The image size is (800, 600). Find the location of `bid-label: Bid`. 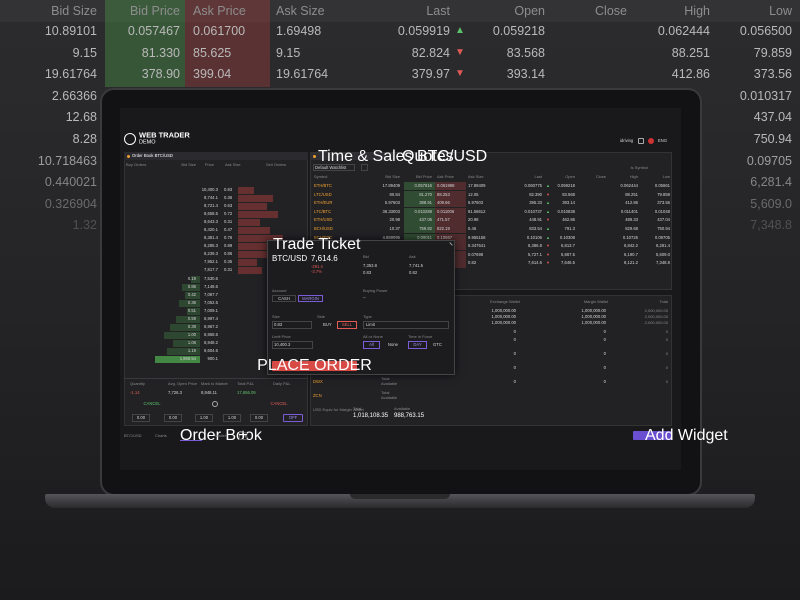

bid-label: Bid is located at coordinates (366, 256).